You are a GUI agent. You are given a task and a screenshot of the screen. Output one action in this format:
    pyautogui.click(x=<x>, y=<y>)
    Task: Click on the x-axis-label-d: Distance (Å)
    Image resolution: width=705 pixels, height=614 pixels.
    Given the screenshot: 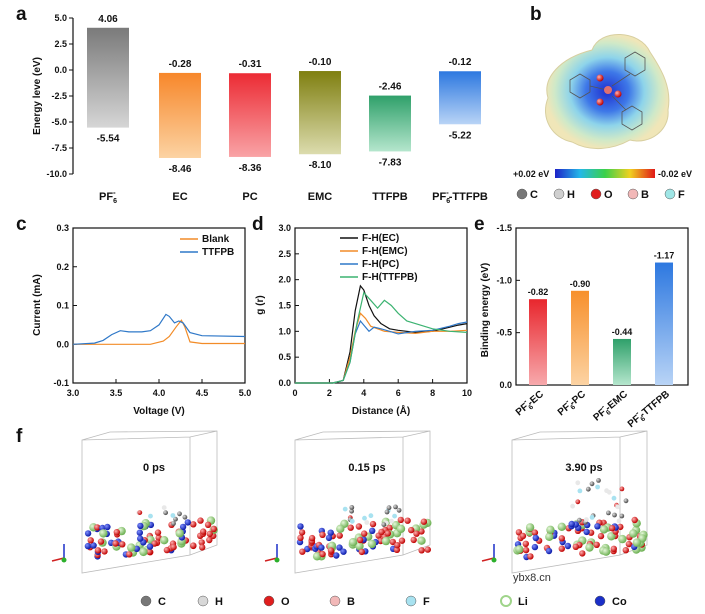 What is the action you would take?
    pyautogui.click(x=381, y=410)
    